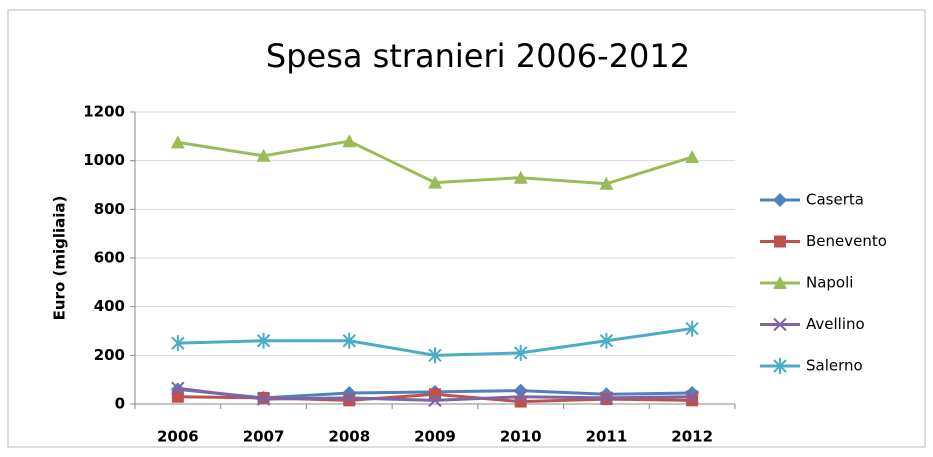 Image resolution: width=933 pixels, height=457 pixels. I want to click on legend-label: Benevento, so click(846, 241).